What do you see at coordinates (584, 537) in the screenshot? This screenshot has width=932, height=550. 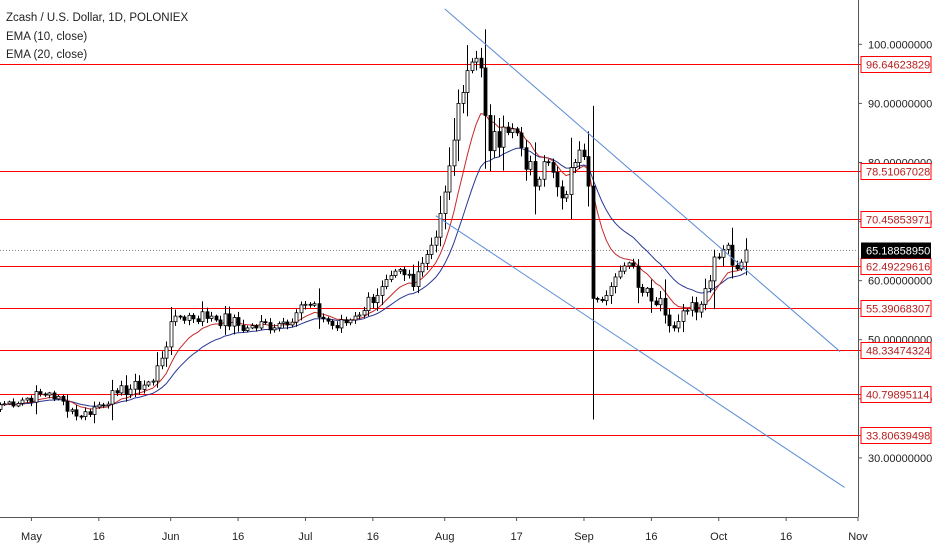 I see `x-tick-label: Sep` at bounding box center [584, 537].